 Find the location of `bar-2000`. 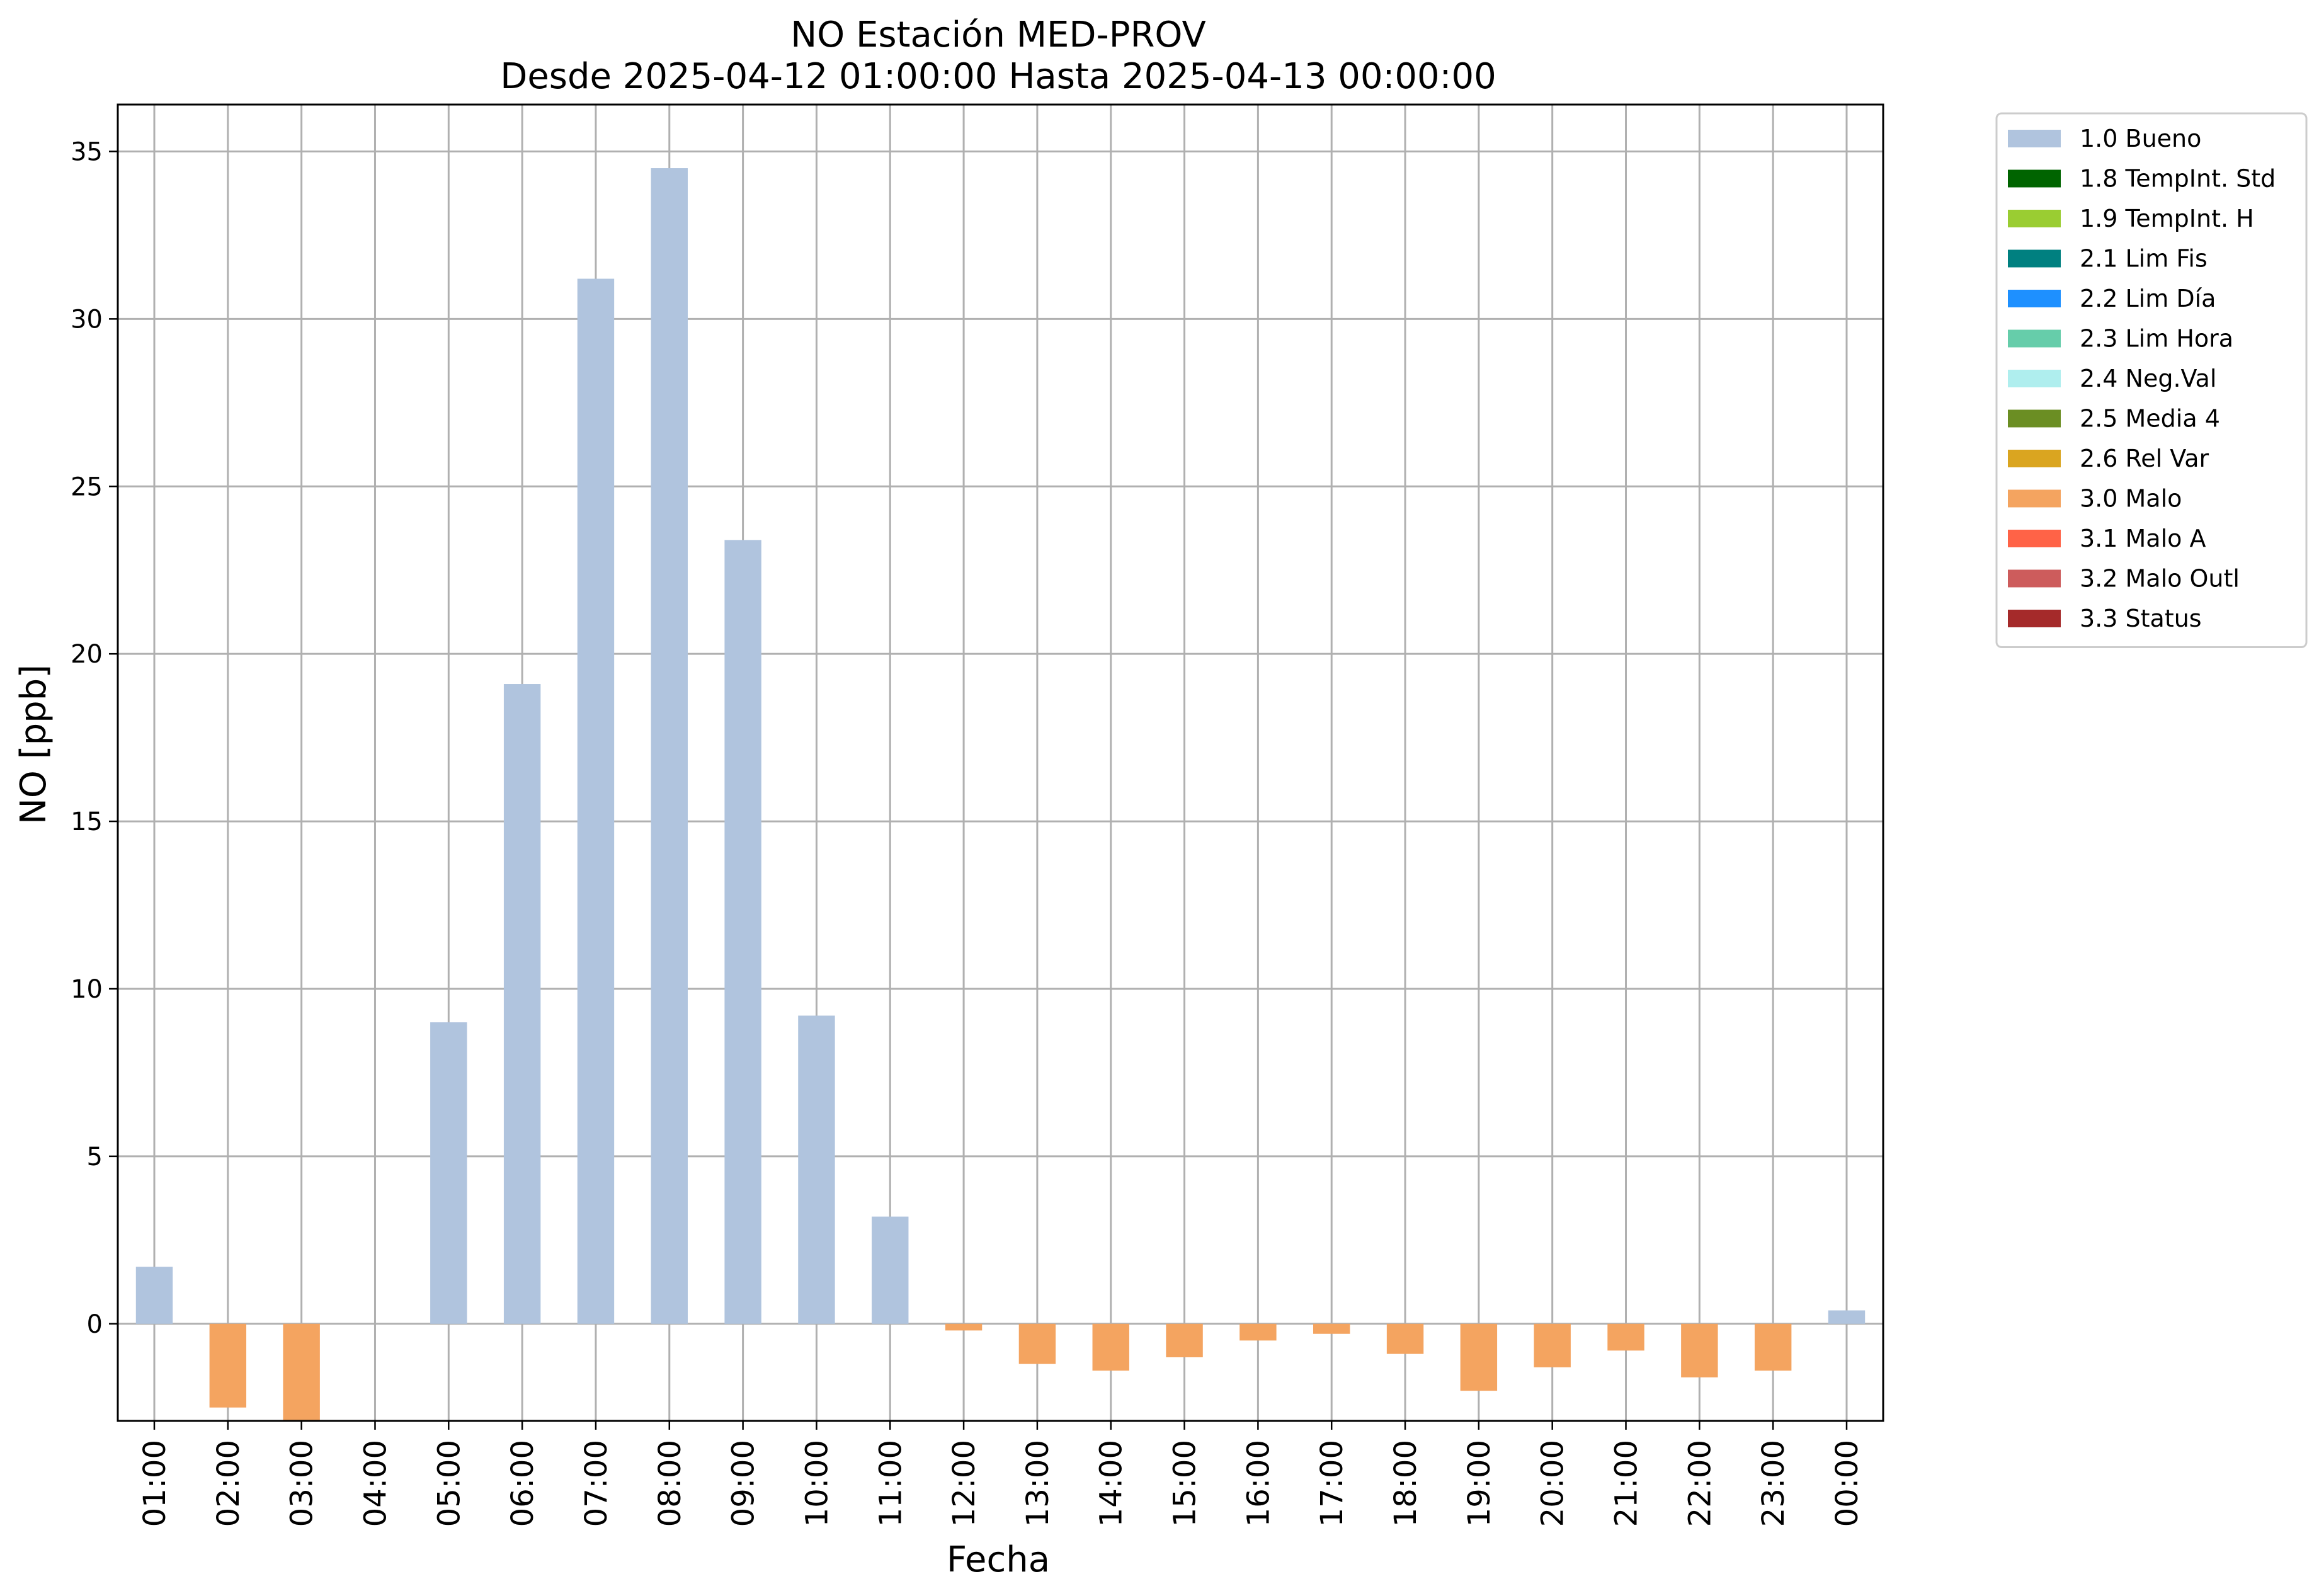

bar-2000 is located at coordinates (1552, 1345).